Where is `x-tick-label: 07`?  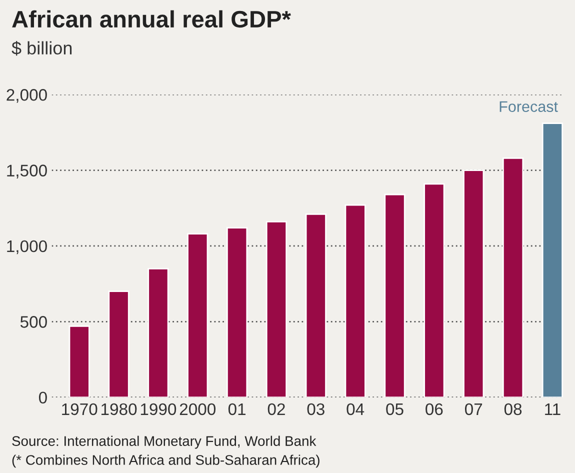 x-tick-label: 07 is located at coordinates (473, 409).